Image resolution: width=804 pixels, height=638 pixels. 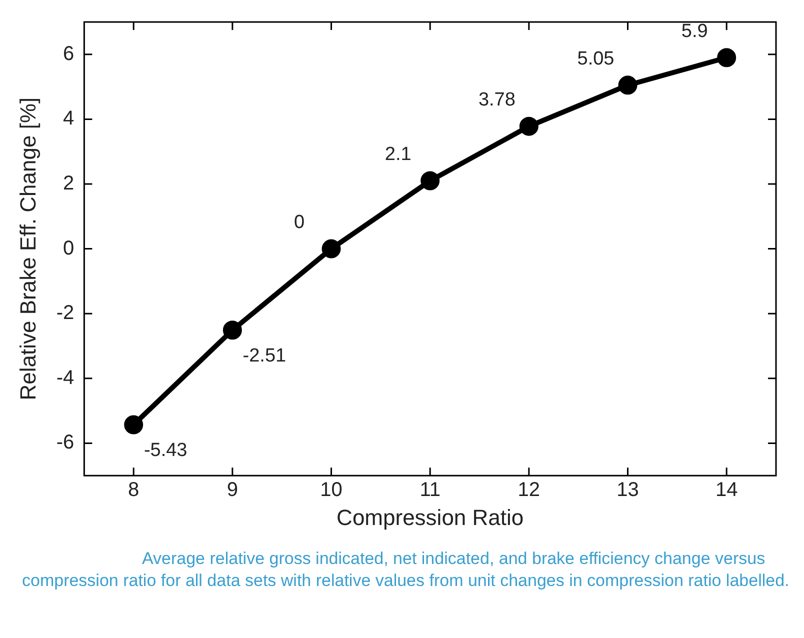 I want to click on x-tick-label: 13, so click(x=627, y=490).